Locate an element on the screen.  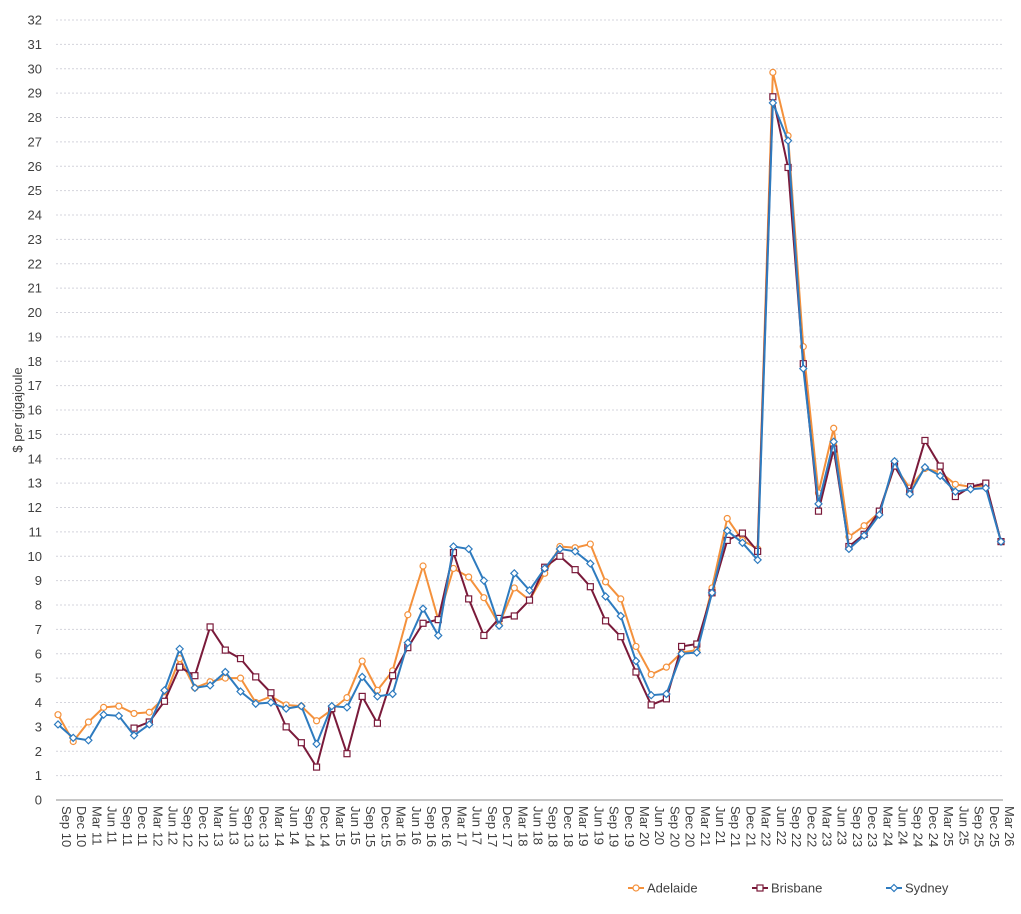
y-tick-label: 15 is located at coordinates (35, 434).